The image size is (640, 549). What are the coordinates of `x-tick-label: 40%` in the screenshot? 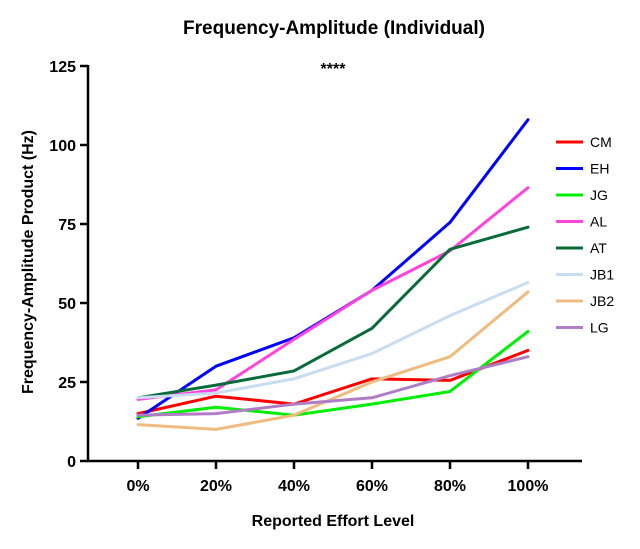 It's located at (294, 486).